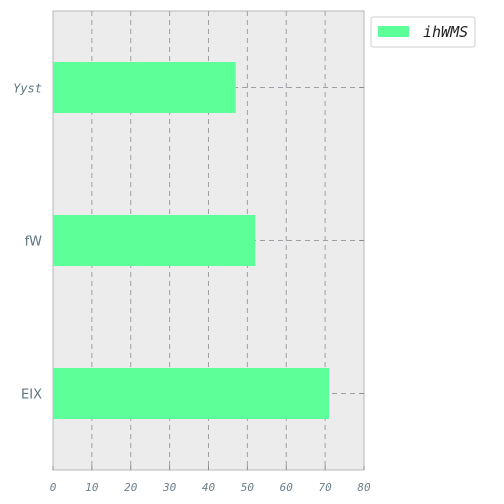 This screenshot has width=504, height=504. Describe the element at coordinates (393, 31) in the screenshot. I see `legend-swatch` at that location.